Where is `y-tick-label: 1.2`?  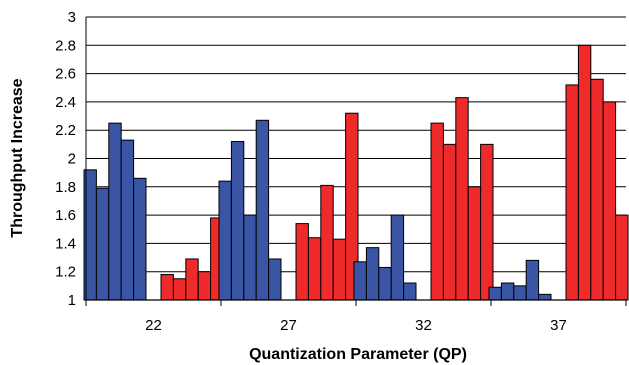
y-tick-label: 1.2 is located at coordinates (65, 272).